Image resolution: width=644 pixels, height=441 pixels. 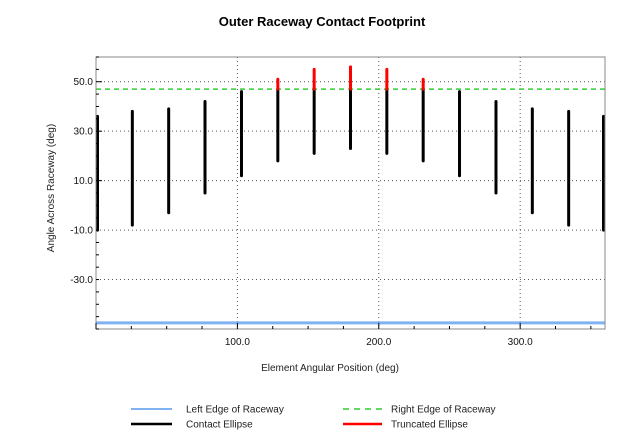 What do you see at coordinates (237, 342) in the screenshot?
I see `x-tick-label: 100.0` at bounding box center [237, 342].